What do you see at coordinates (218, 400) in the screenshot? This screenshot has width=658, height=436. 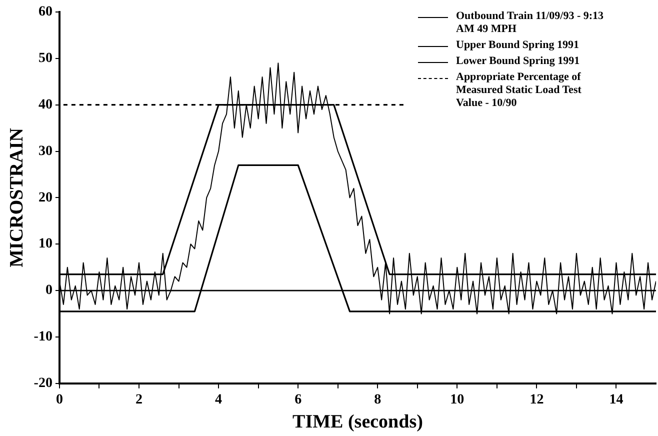 I see `x-tick-label: 4` at bounding box center [218, 400].